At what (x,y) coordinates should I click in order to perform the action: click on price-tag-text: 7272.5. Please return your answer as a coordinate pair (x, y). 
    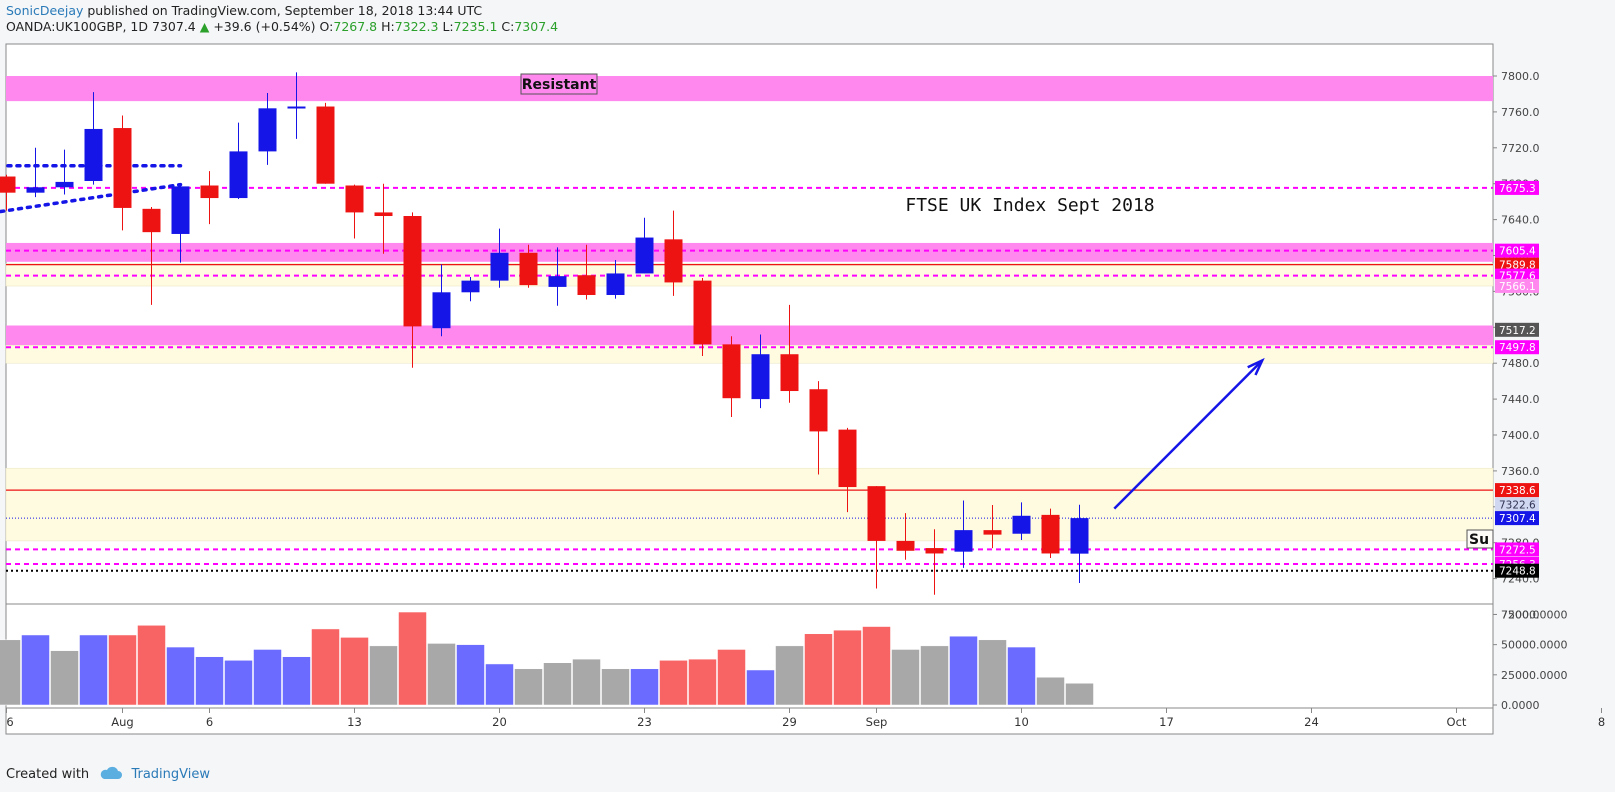
    Looking at the image, I should click on (1517, 550).